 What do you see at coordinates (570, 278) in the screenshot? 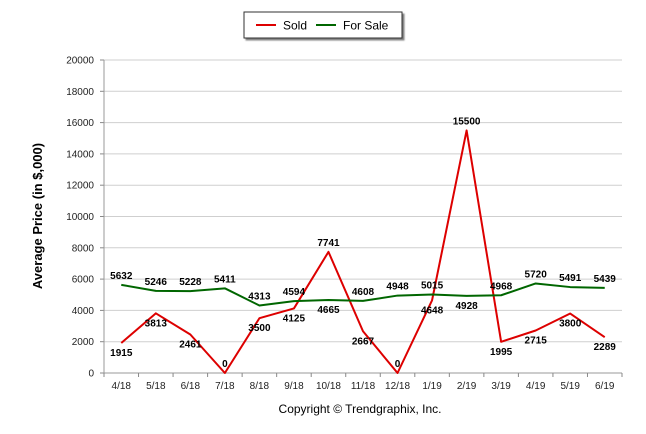
I see `data-label-for-sale: 5491` at bounding box center [570, 278].